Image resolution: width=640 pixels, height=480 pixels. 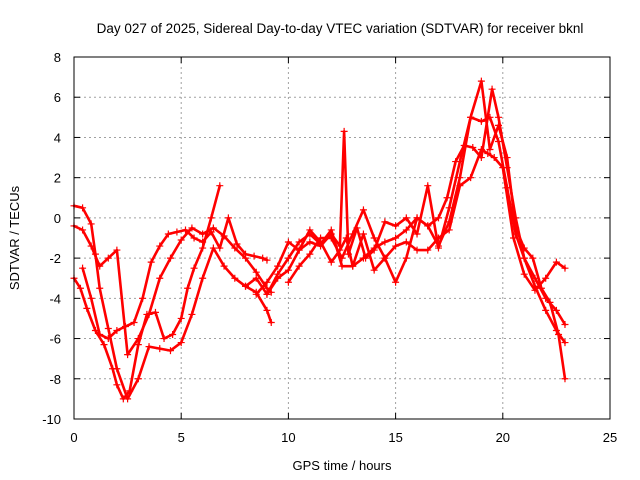 I want to click on y-tick-label: -2, so click(x=55, y=258).